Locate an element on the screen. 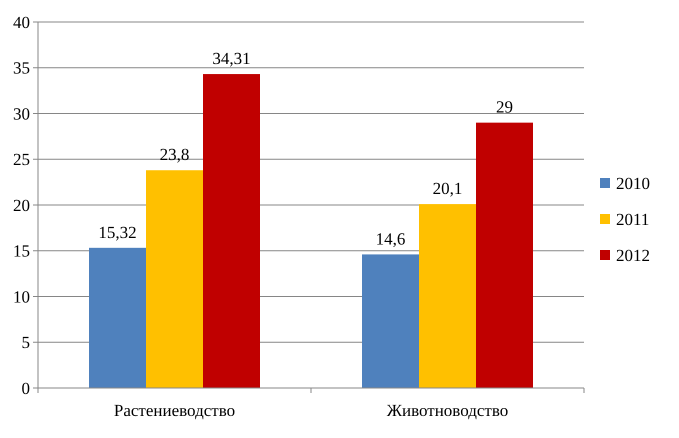 The height and width of the screenshot is (438, 679). y-tick-label: 15 is located at coordinates (21, 251).